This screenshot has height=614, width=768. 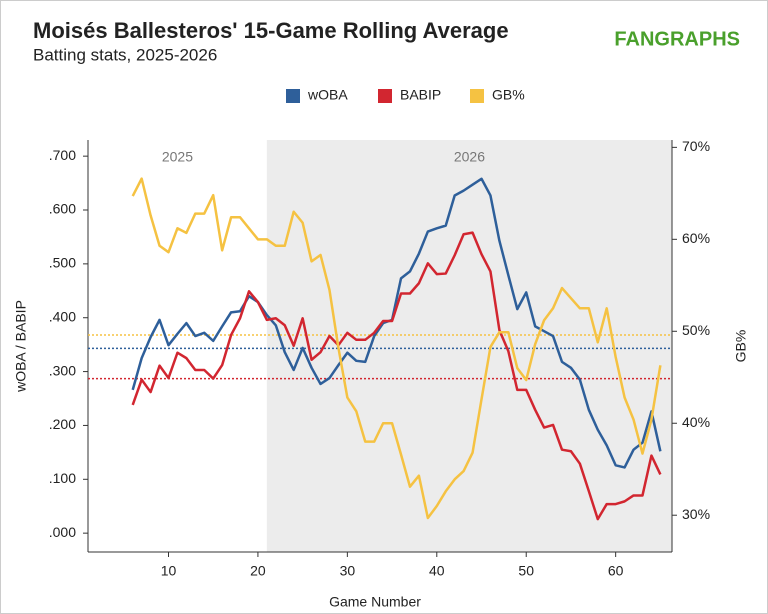 I want to click on y-tick-label: .600, so click(x=62, y=209).